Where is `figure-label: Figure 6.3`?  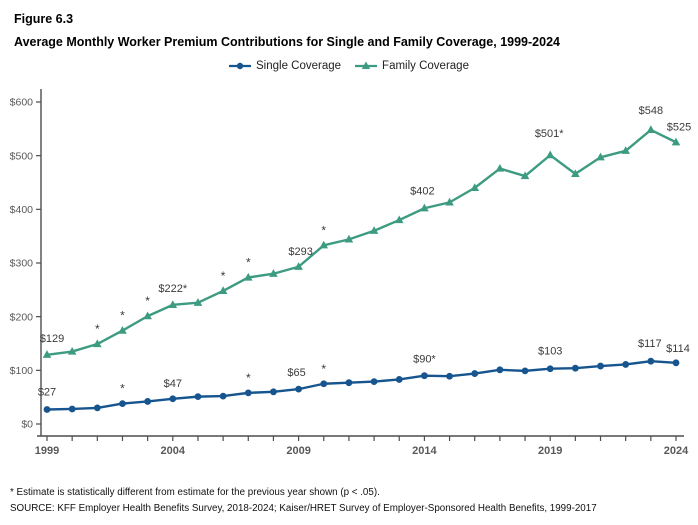 figure-label: Figure 6.3 is located at coordinates (44, 19).